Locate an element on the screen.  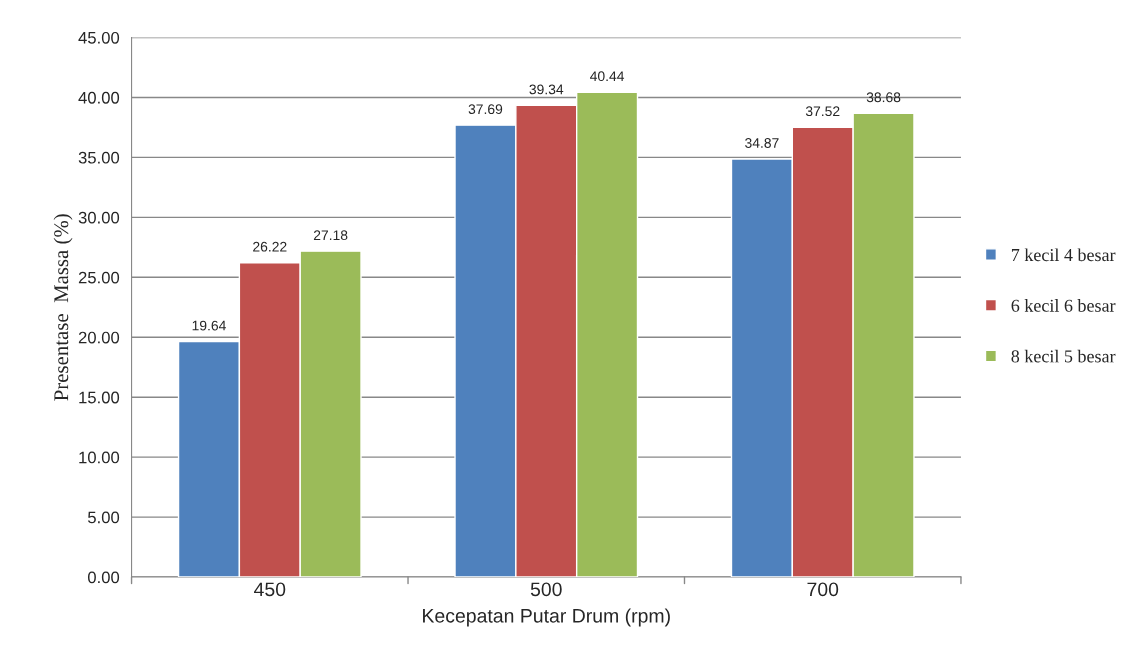
x-tick-label: 500 is located at coordinates (546, 589).